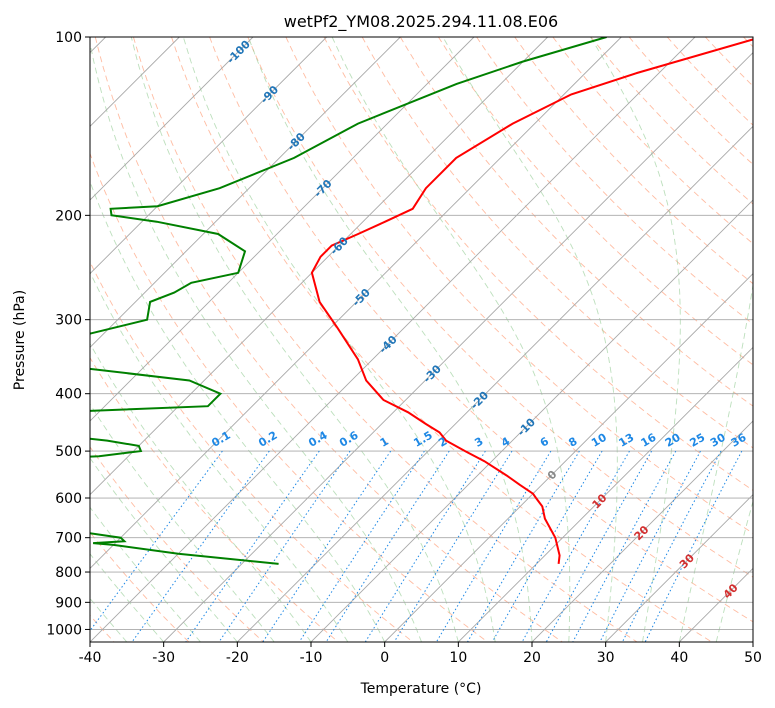 This screenshot has width=775, height=708. What do you see at coordinates (572, 442) in the screenshot?
I see `mixing-ratio-label: 8` at bounding box center [572, 442].